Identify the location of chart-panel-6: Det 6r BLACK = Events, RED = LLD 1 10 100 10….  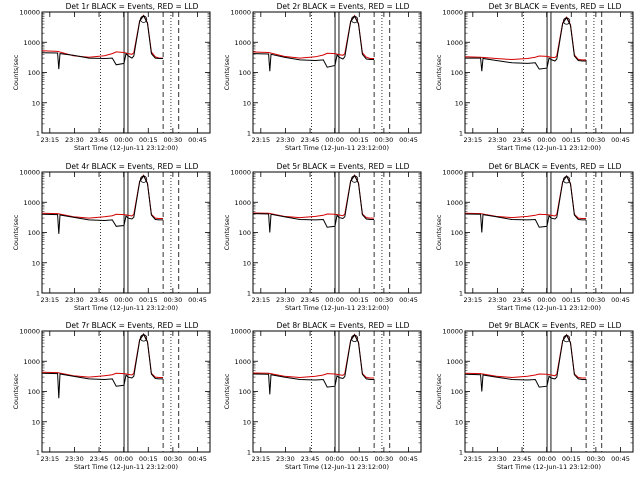
(534, 237).